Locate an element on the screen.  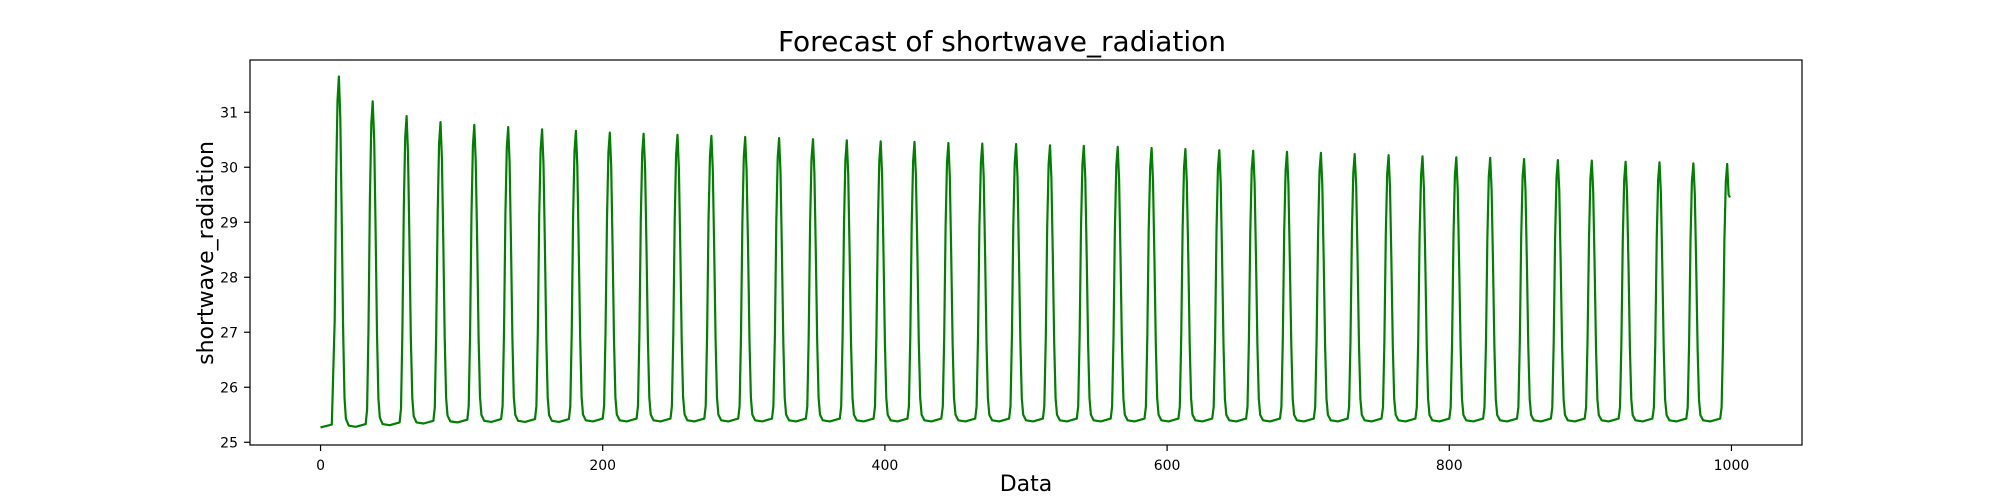
y-tick-label: 29 is located at coordinates (229, 223).